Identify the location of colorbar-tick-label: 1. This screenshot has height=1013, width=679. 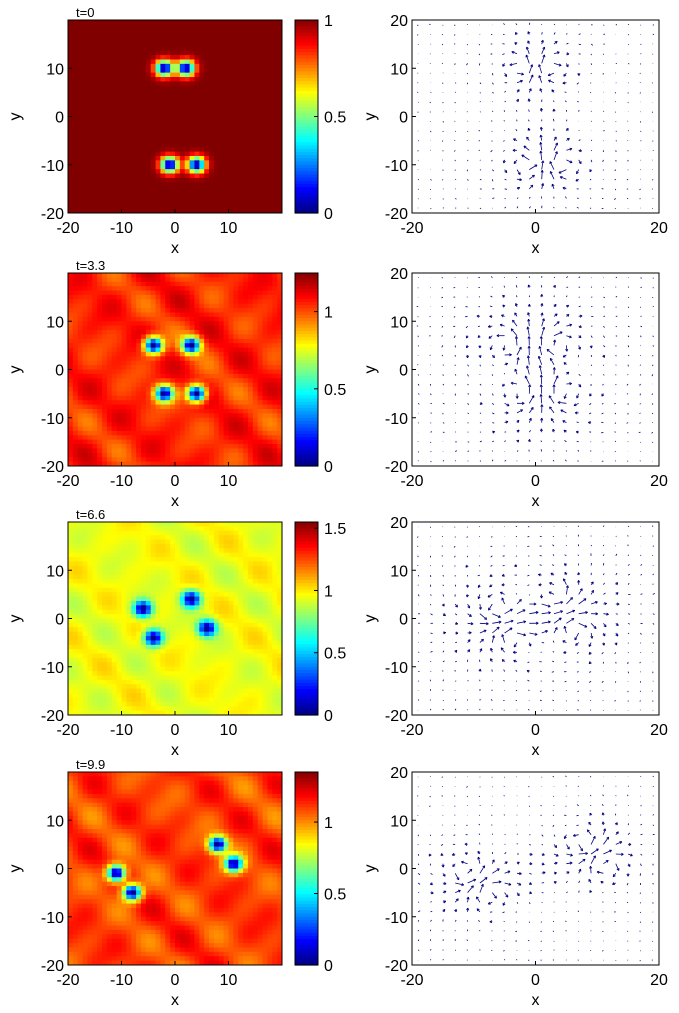
(328, 313).